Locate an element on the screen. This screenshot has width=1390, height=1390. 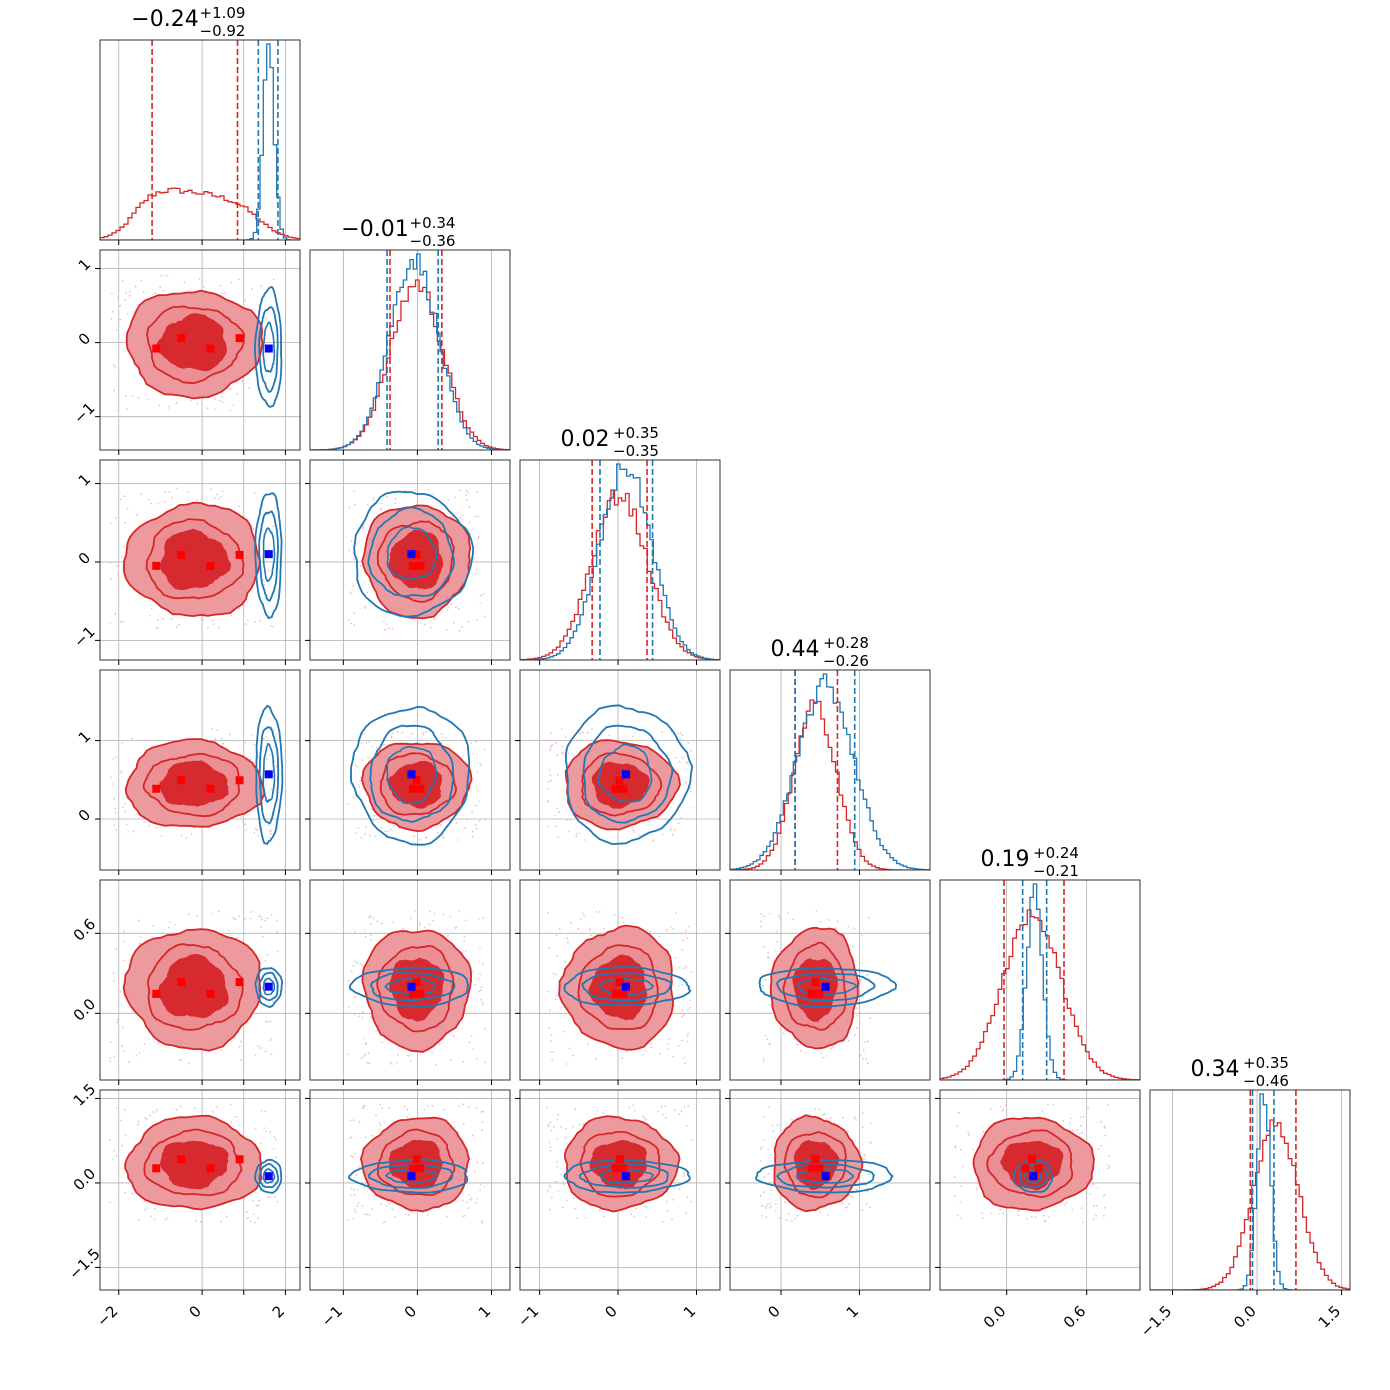
histogram-blue is located at coordinates (200, 141).